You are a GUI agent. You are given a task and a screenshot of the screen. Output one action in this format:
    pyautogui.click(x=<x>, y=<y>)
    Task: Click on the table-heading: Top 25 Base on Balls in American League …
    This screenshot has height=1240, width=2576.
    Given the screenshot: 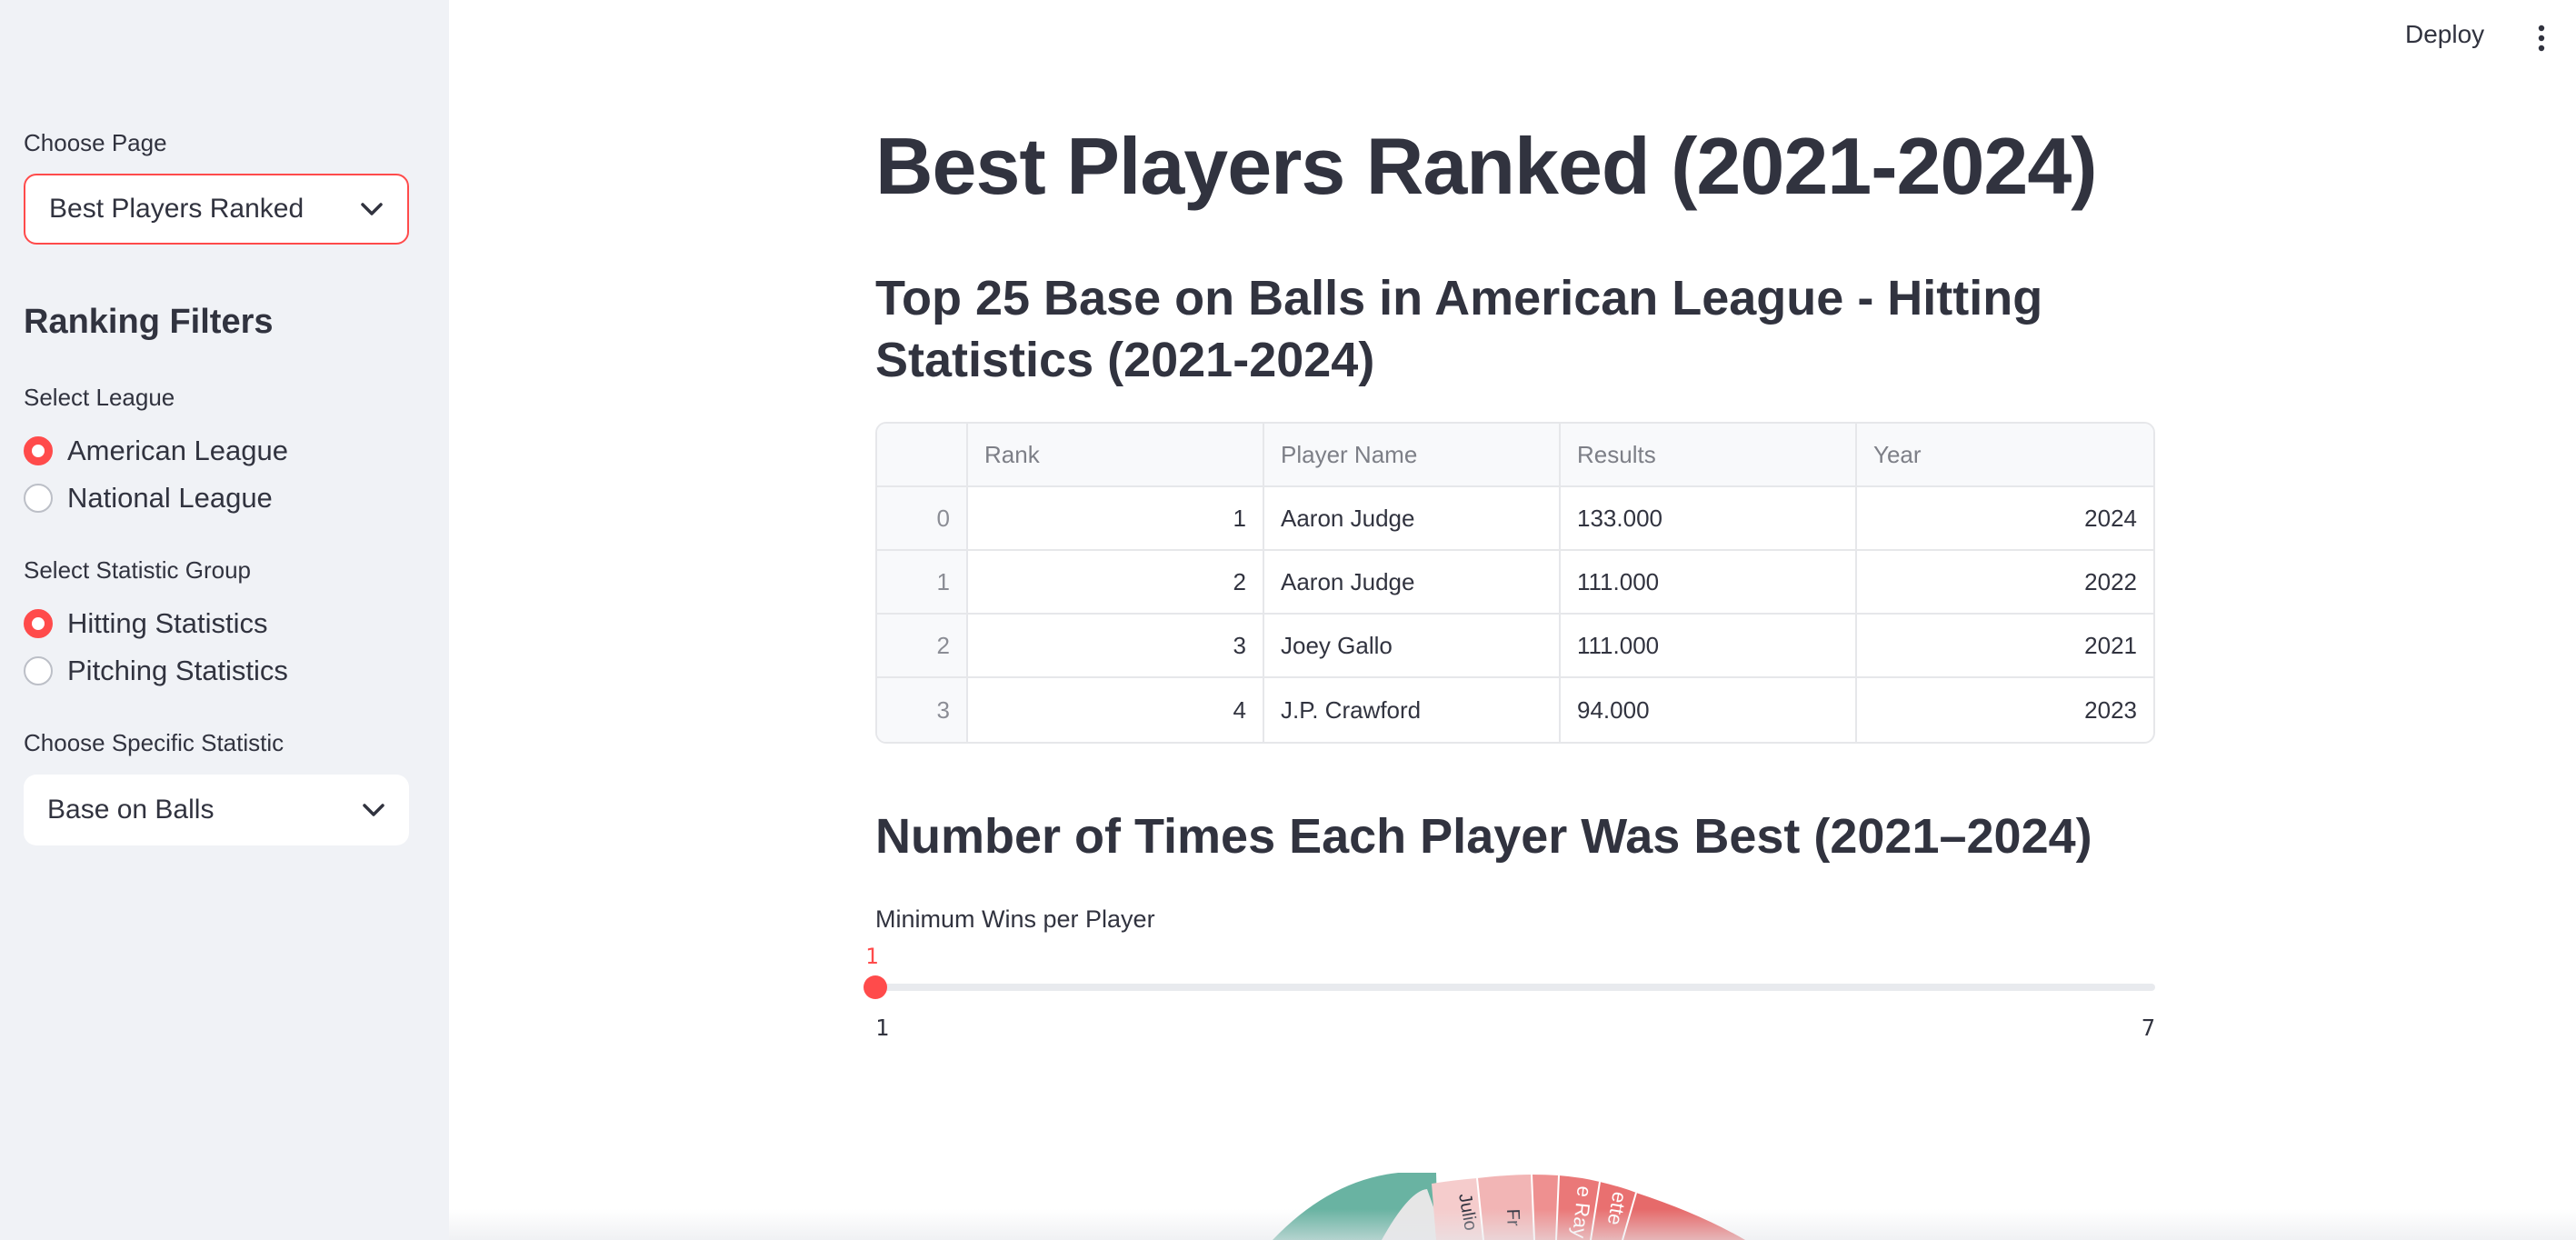 What is the action you would take?
    pyautogui.click(x=1459, y=329)
    